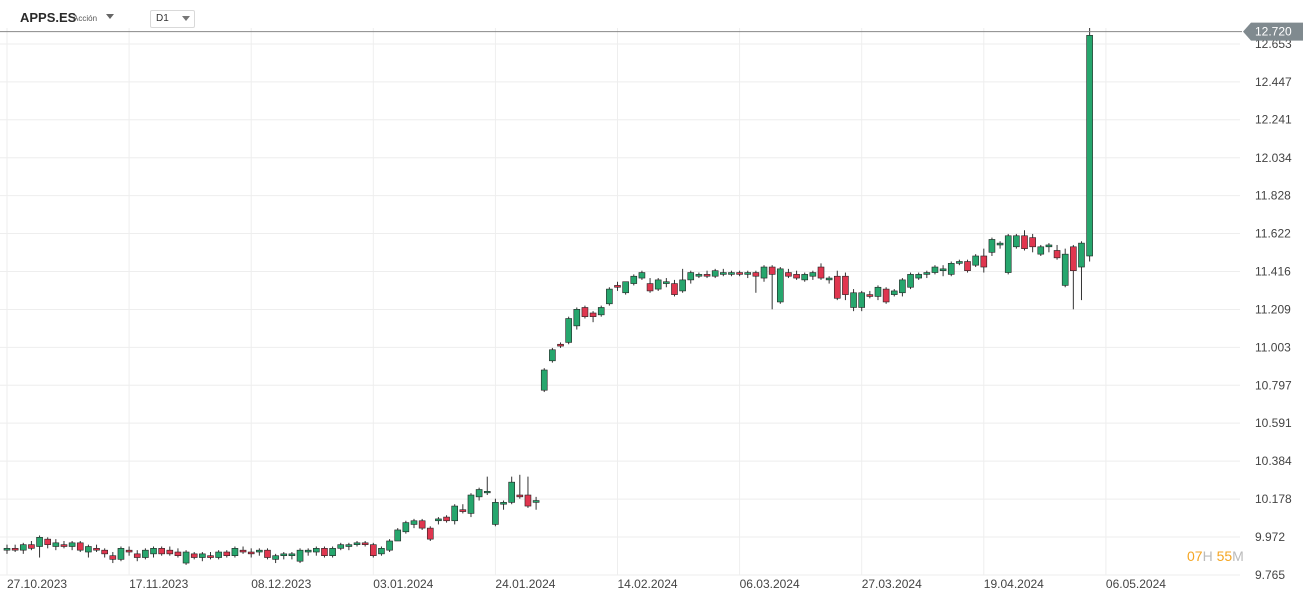 This screenshot has height=601, width=1315. Describe the element at coordinates (48, 17) in the screenshot. I see `symbol-label: APPS.ES` at that location.